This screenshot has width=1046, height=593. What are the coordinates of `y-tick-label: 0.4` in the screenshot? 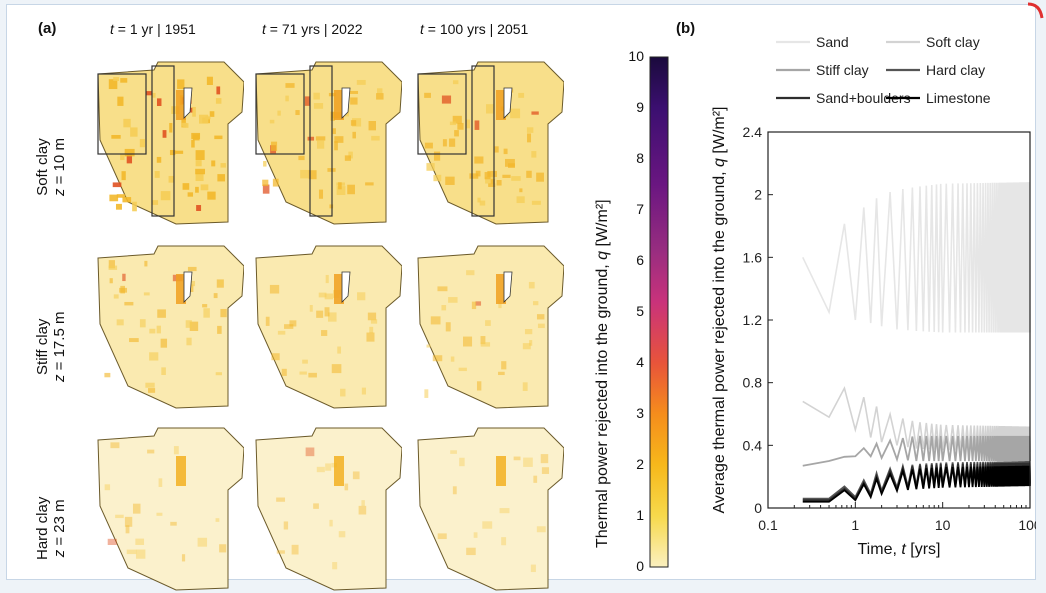 It's located at (753, 445).